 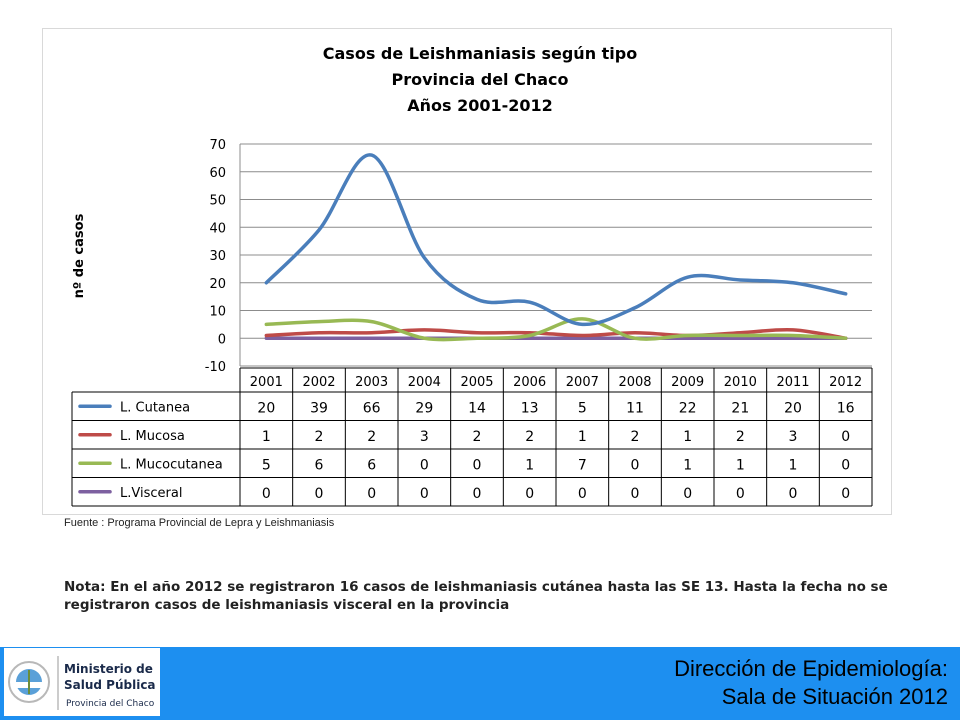 I want to click on data-label: 13, so click(x=530, y=408).